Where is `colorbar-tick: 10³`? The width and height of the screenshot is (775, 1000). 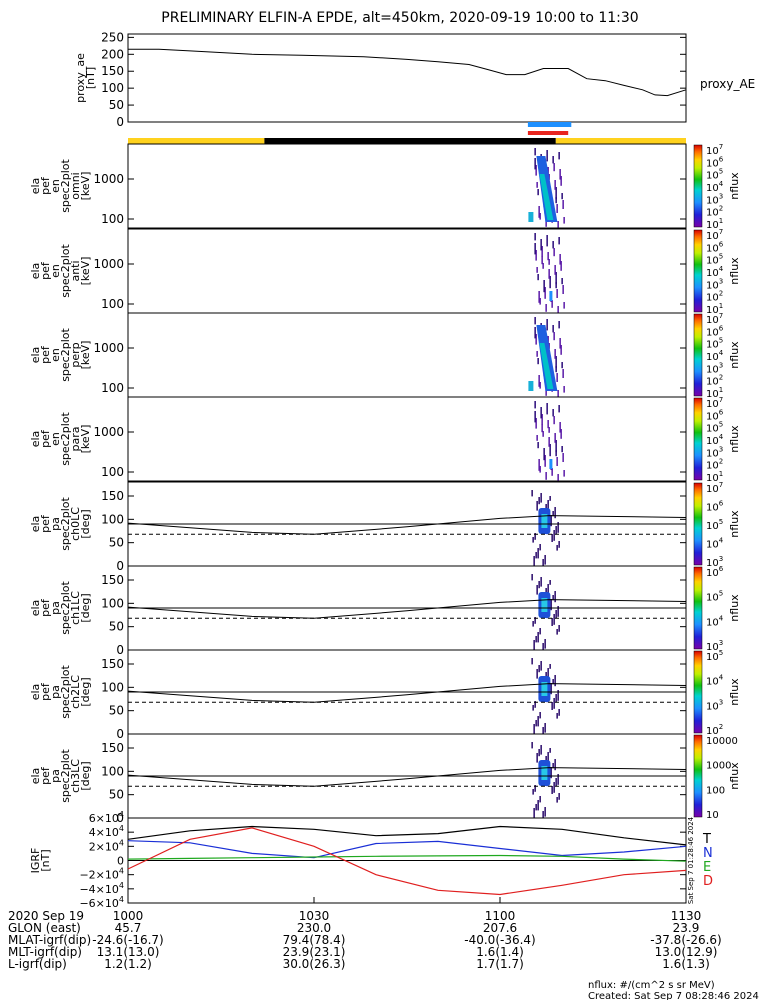 colorbar-tick: 10³ is located at coordinates (714, 646).